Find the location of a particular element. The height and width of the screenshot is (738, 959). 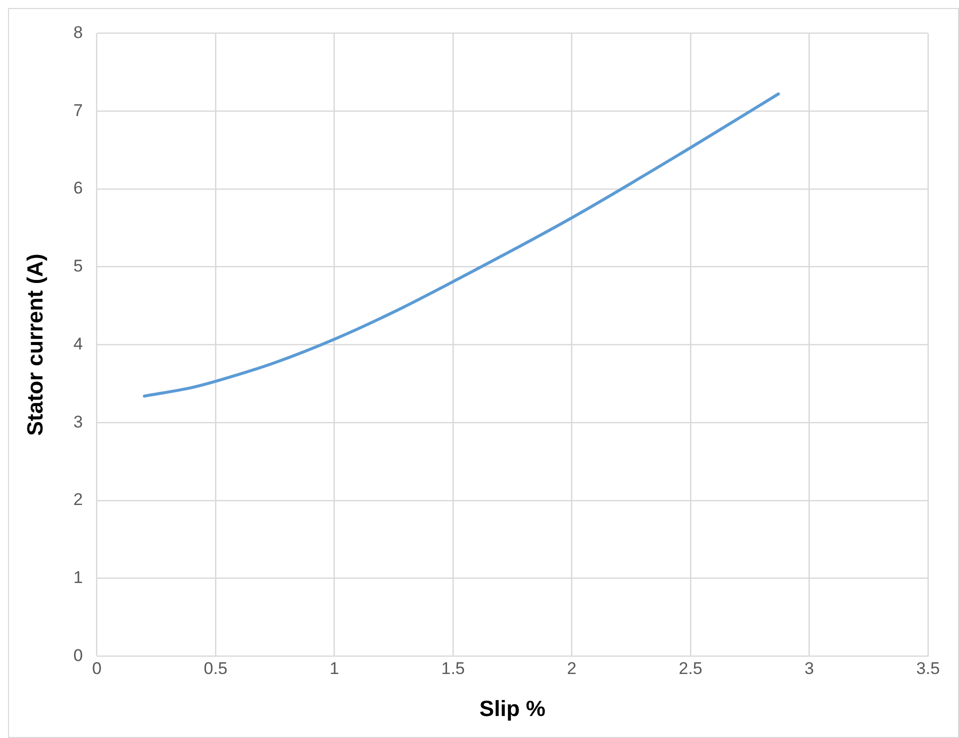

x-tick-label: 2 is located at coordinates (572, 668).